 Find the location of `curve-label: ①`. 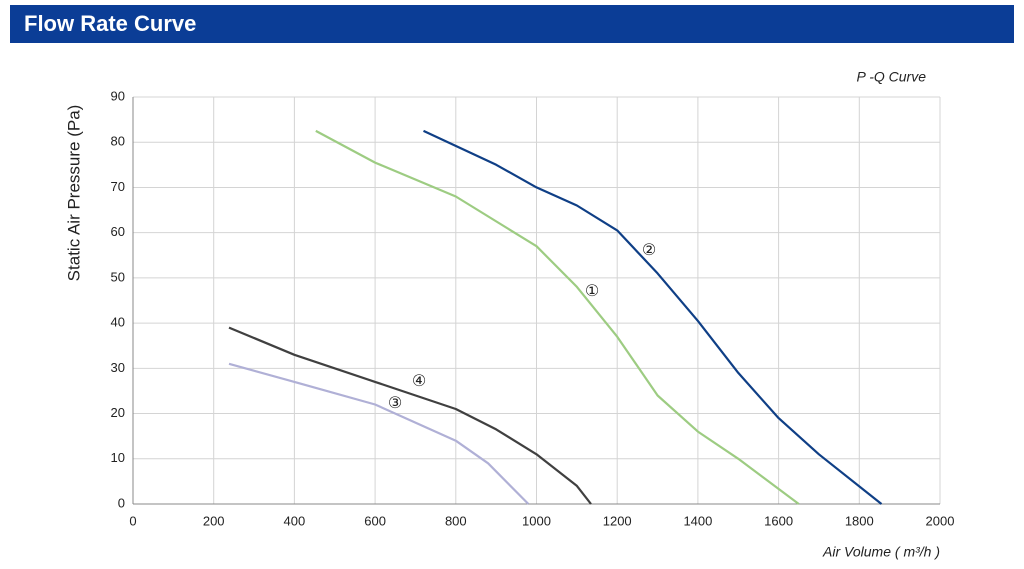

curve-label: ① is located at coordinates (592, 291).